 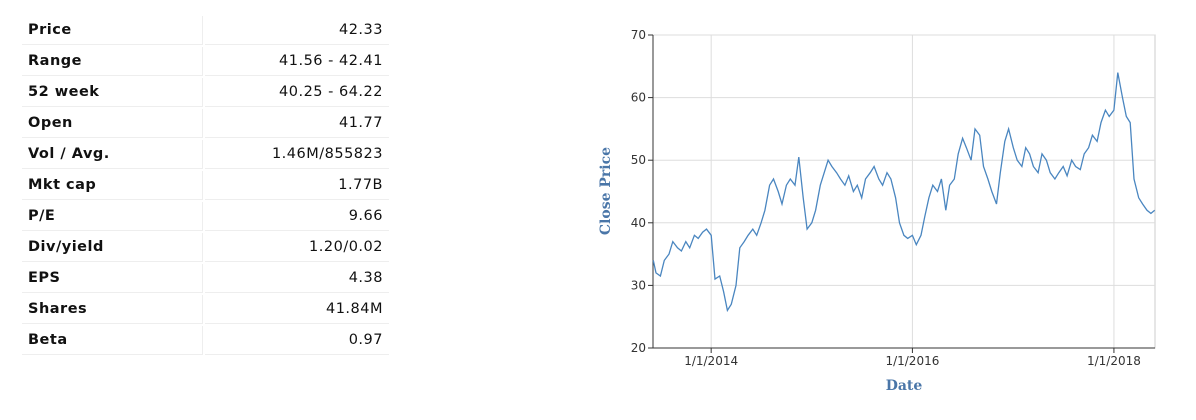 What do you see at coordinates (297, 30) in the screenshot?
I see `quote-value: 42.33` at bounding box center [297, 30].